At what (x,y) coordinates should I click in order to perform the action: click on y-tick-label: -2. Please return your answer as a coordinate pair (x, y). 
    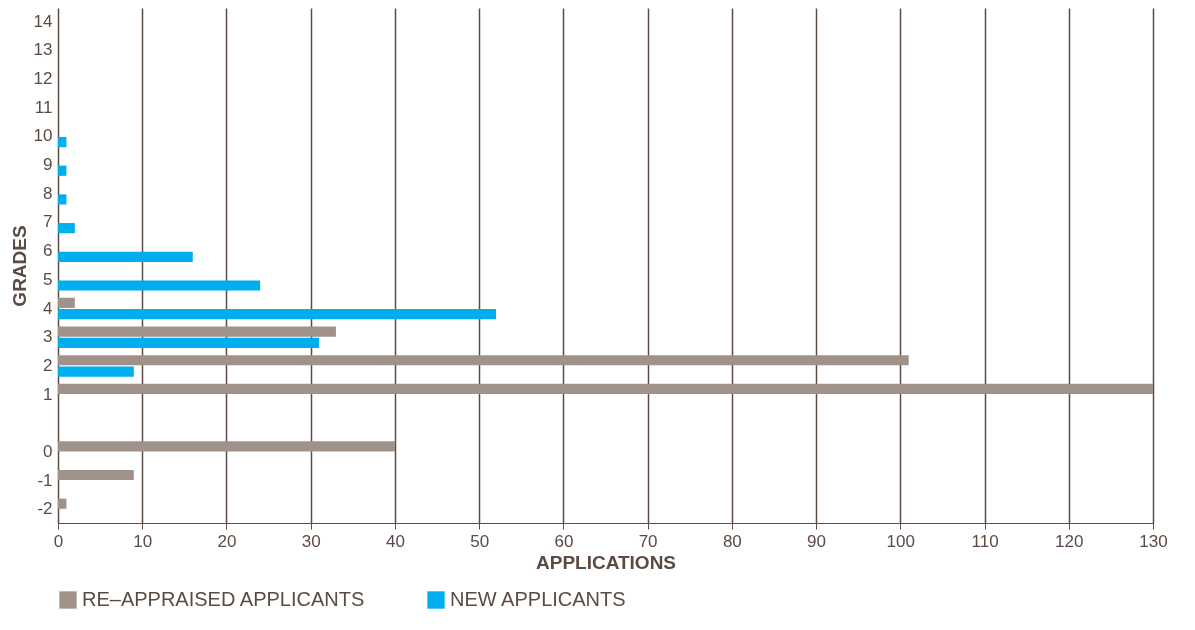
    Looking at the image, I should click on (45, 509).